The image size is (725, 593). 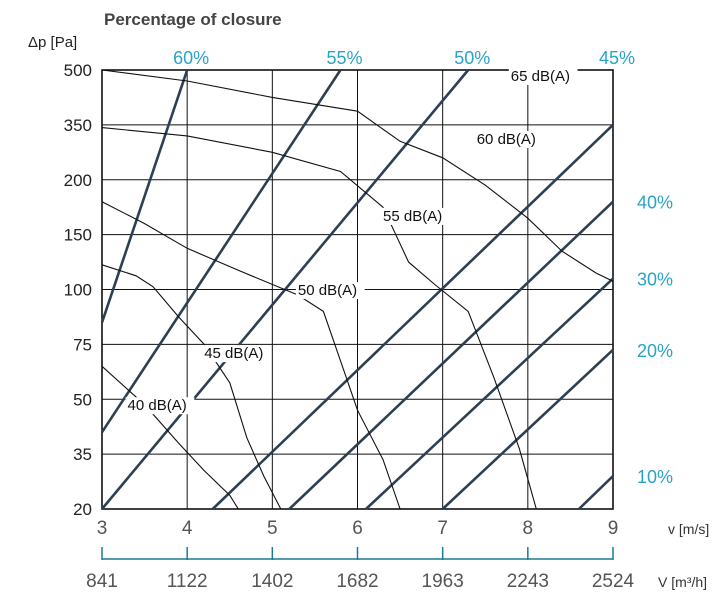 What do you see at coordinates (688, 529) in the screenshot?
I see `x-axis-label: v [m/s]` at bounding box center [688, 529].